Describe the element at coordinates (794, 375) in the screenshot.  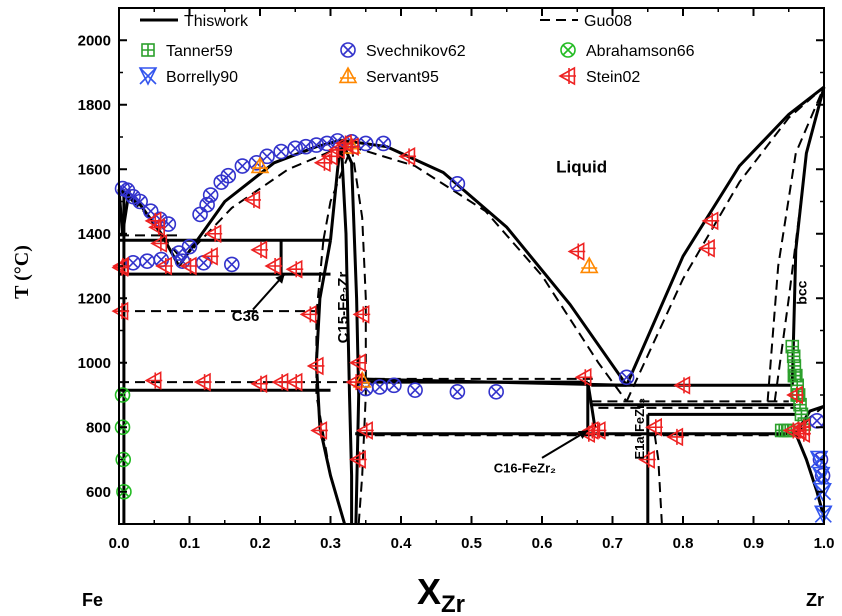
I see `data-point-tanner59` at that location.